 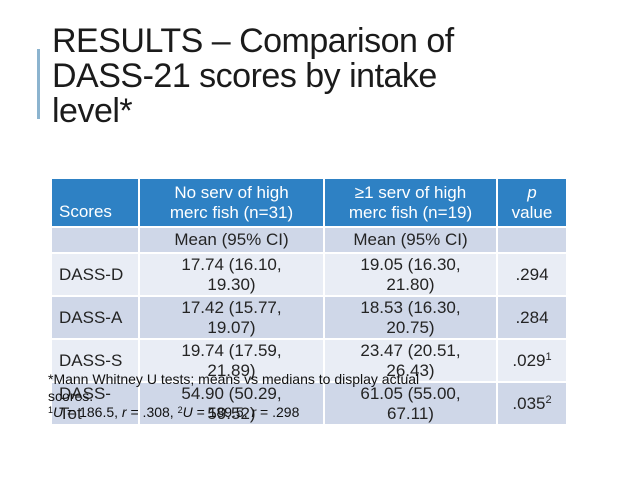 I want to click on header-group1-line1: No serv of high, so click(x=231, y=192).